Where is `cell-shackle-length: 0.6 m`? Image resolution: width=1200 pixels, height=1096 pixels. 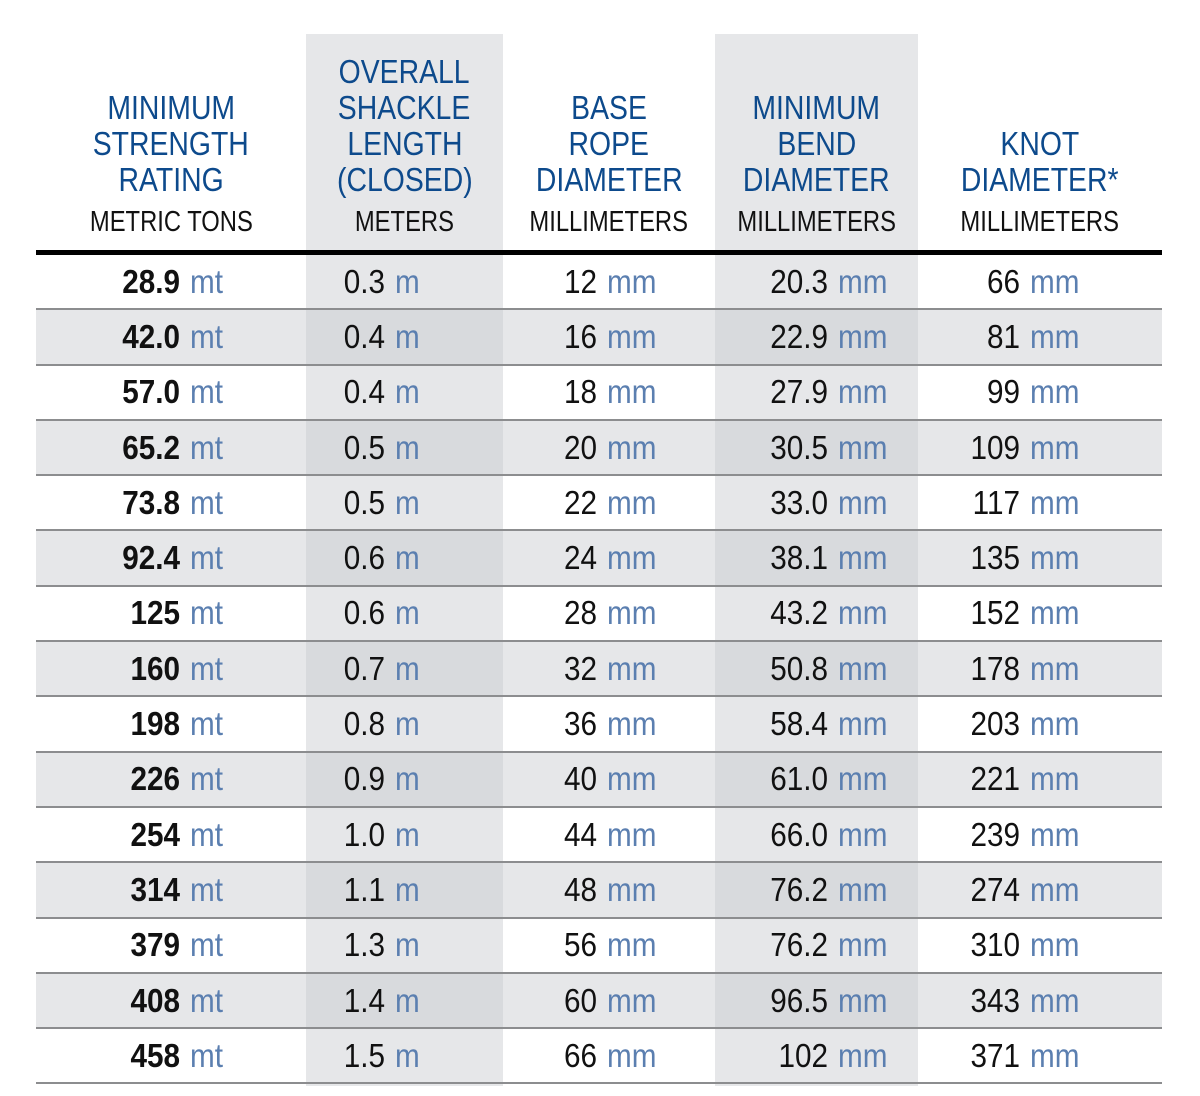
cell-shackle-length: 0.6 m is located at coordinates (334, 613).